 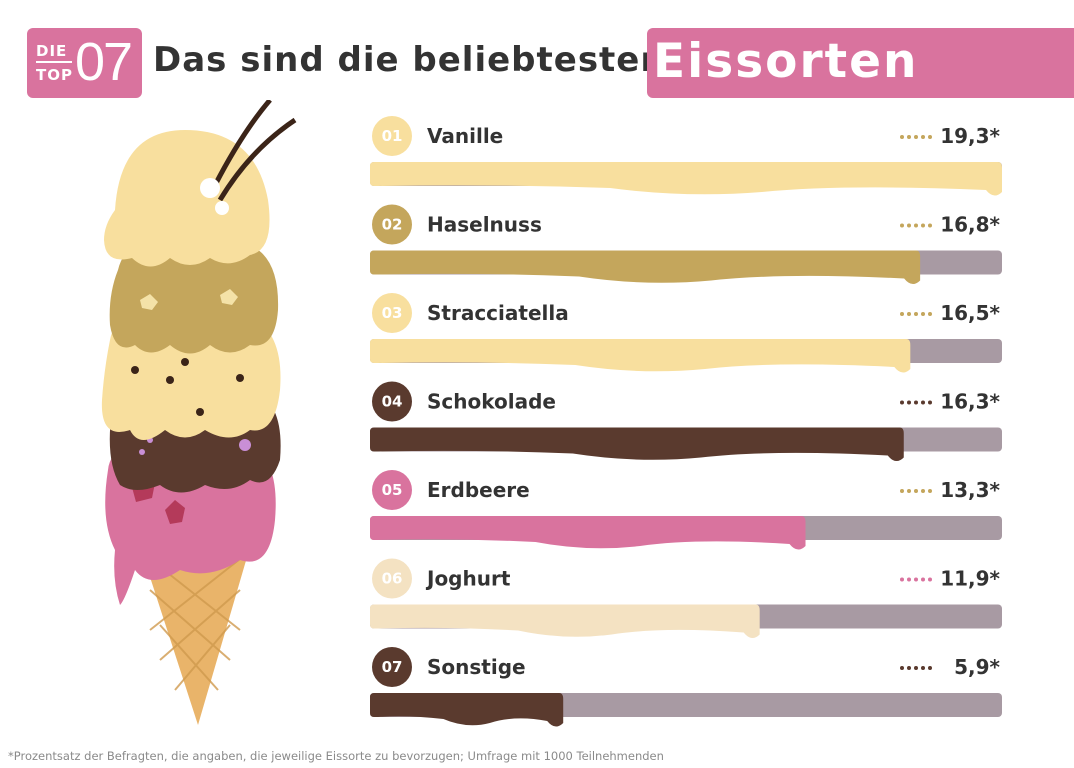 I want to click on value-label: 16,8*, so click(x=970, y=225).